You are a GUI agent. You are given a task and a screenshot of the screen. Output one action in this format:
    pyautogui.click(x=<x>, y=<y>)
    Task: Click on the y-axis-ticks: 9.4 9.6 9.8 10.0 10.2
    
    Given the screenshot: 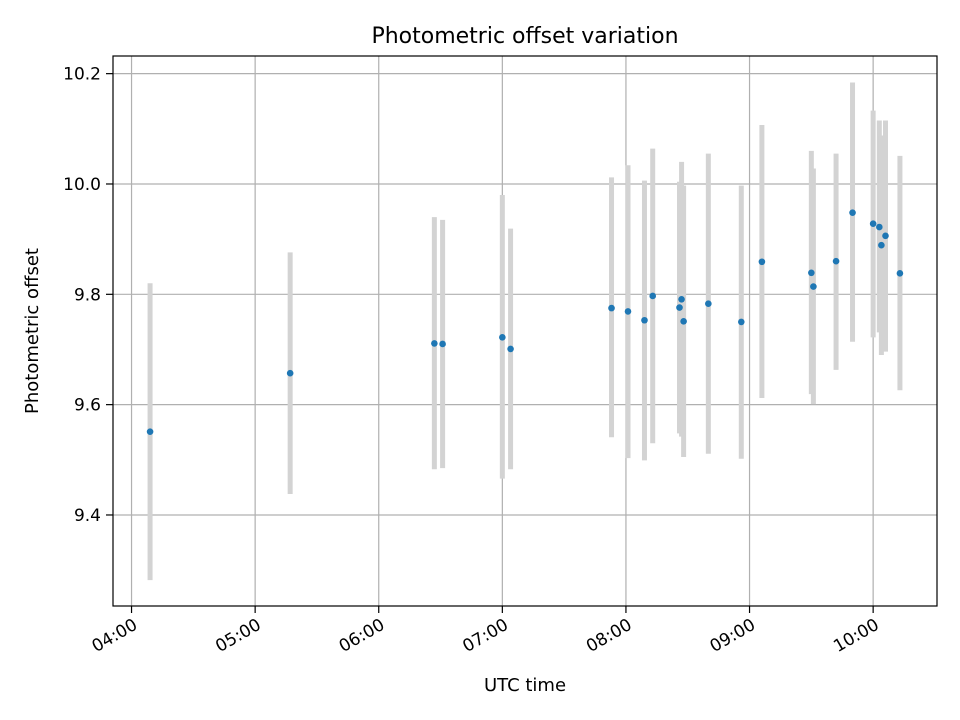 What is the action you would take?
    pyautogui.click(x=88, y=295)
    